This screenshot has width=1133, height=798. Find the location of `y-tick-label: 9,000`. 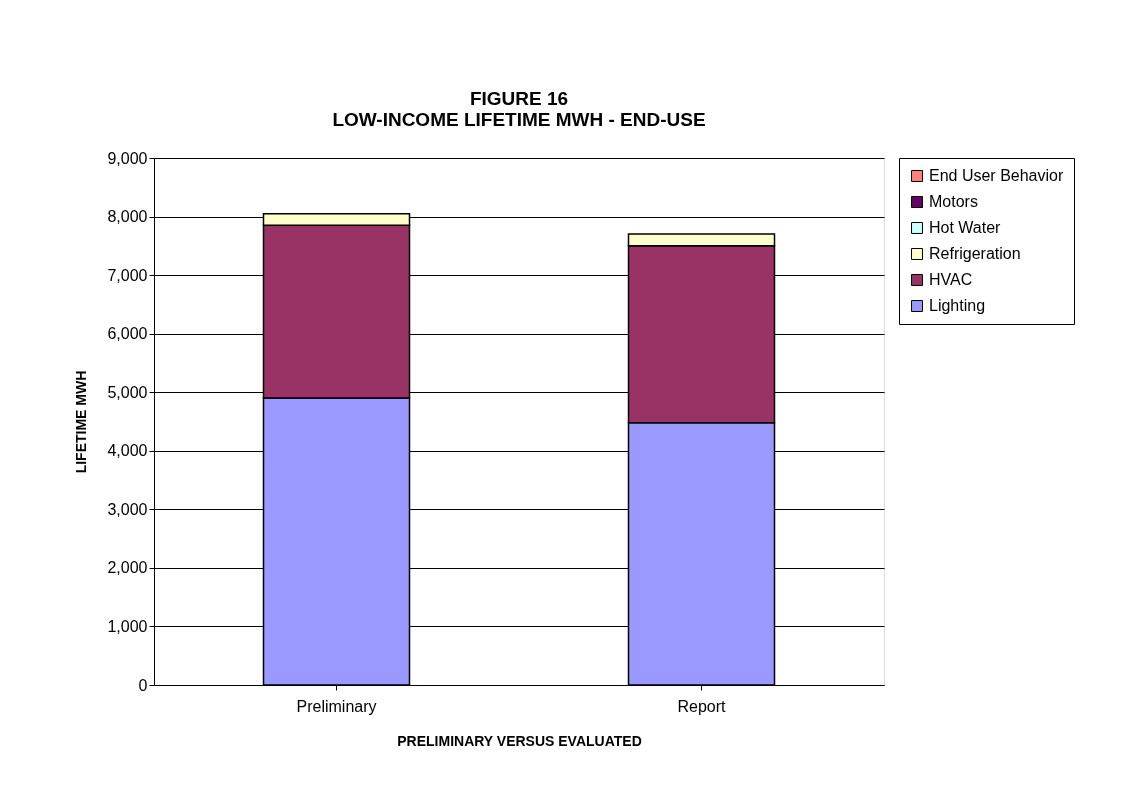

y-tick-label: 9,000 is located at coordinates (127, 158).